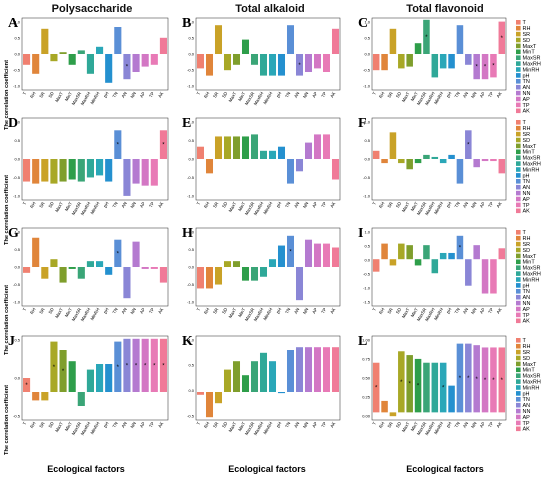 The image size is (550, 478). Describe the element at coordinates (363, 23) in the screenshot. I see `panel-letter: C` at that location.